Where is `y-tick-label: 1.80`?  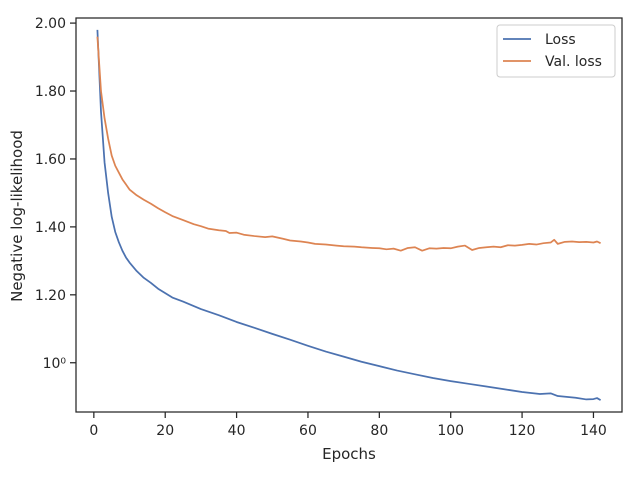 y-tick-label: 1.80 is located at coordinates (50, 92).